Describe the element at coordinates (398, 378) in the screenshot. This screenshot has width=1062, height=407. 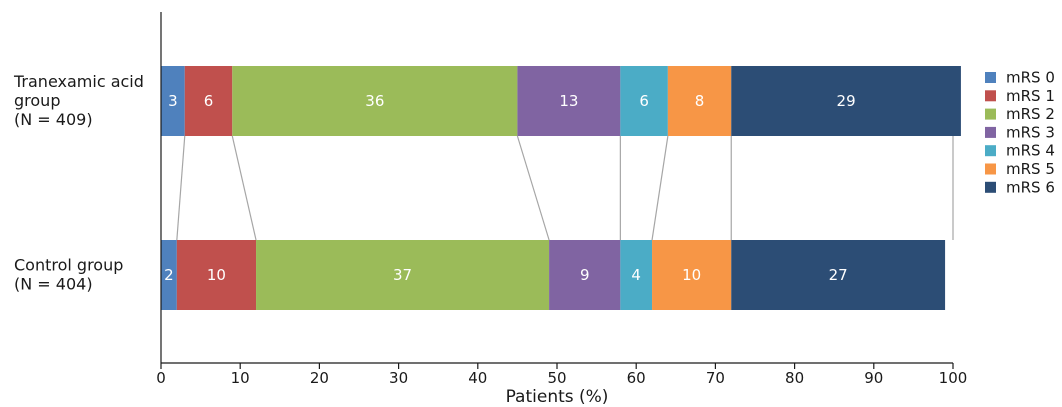
I see `x-tick-label: 30` at that location.